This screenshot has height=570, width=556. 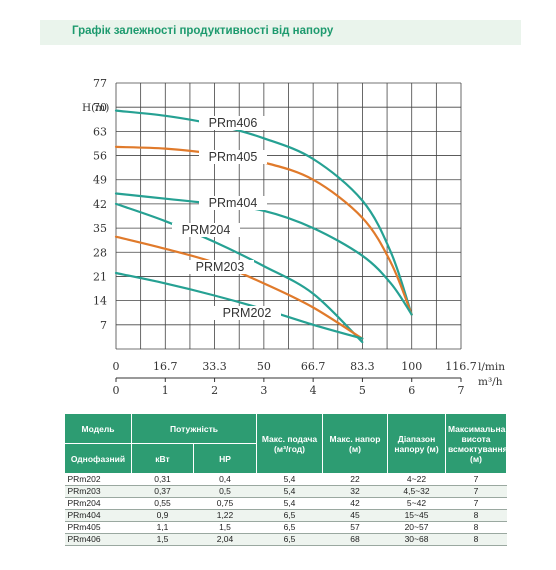 I want to click on y-tick-label: 28, so click(x=100, y=252).